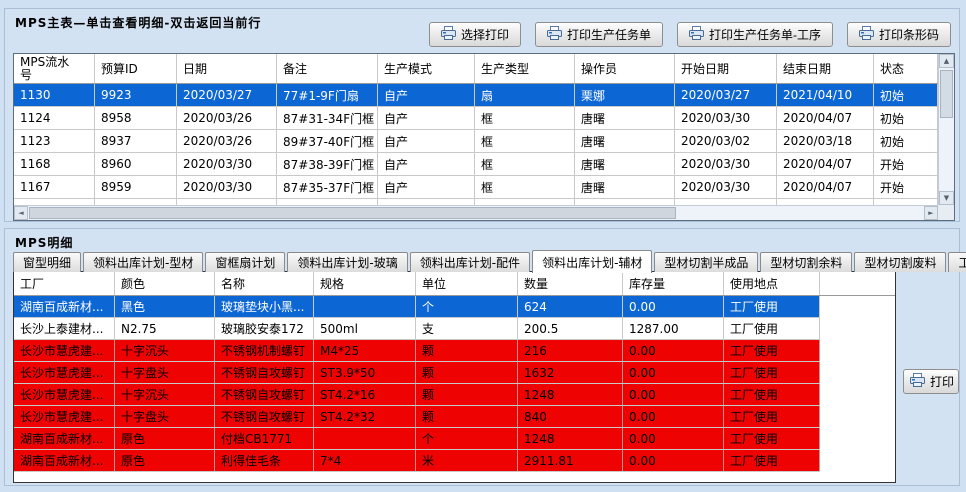 The image size is (966, 492). Describe the element at coordinates (906, 68) in the screenshot. I see `column-header: 状态` at that location.